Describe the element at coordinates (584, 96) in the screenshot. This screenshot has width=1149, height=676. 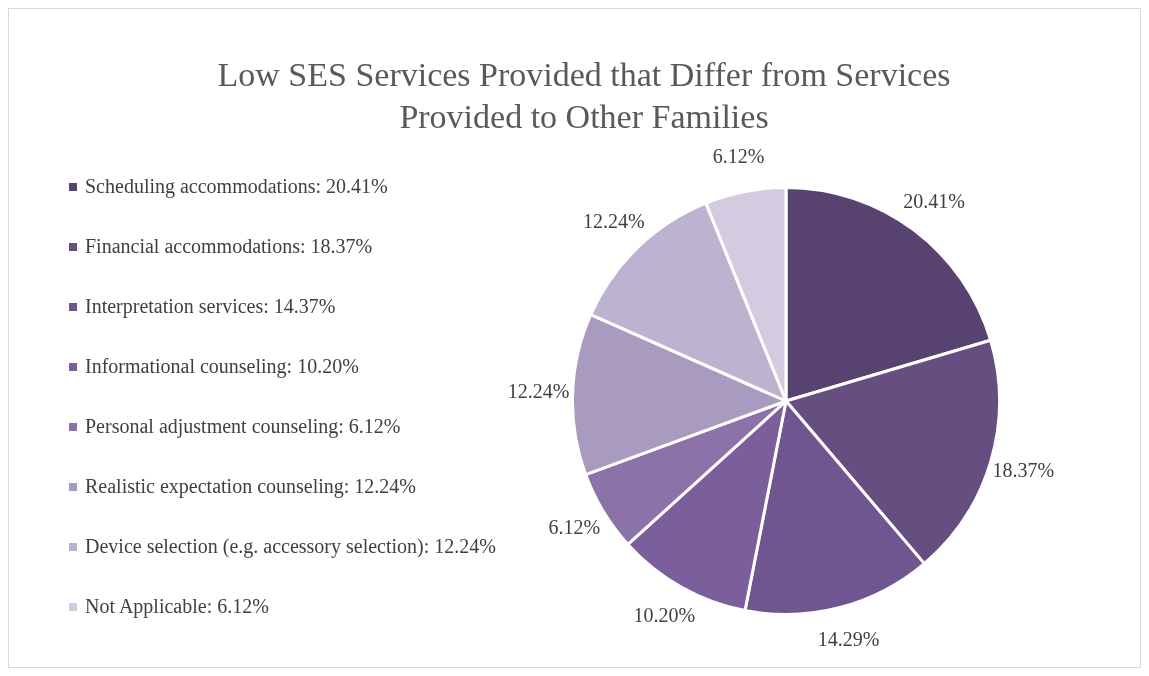
I see `chart-title: Low SES Services Provided that Differ from Services Provided to Other Families` at that location.